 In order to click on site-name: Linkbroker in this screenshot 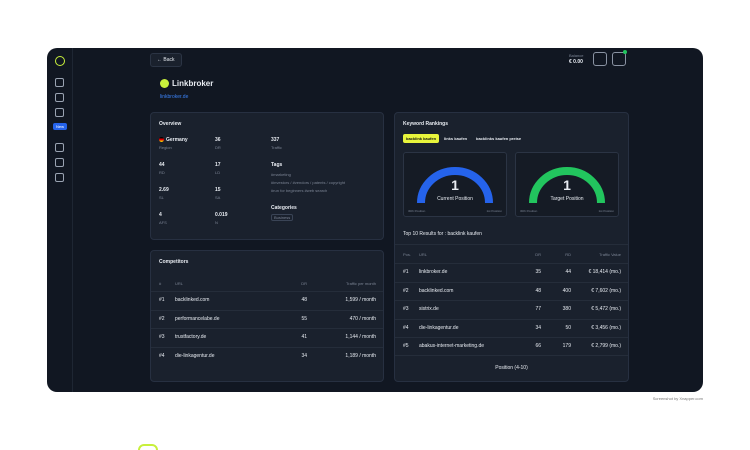, I will do `click(193, 83)`.